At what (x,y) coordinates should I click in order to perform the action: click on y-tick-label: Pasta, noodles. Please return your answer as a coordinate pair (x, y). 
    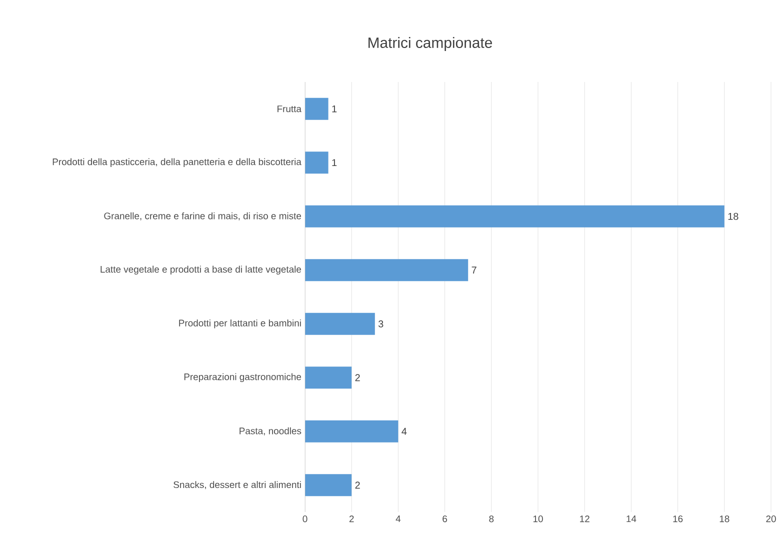
    Looking at the image, I should click on (271, 431).